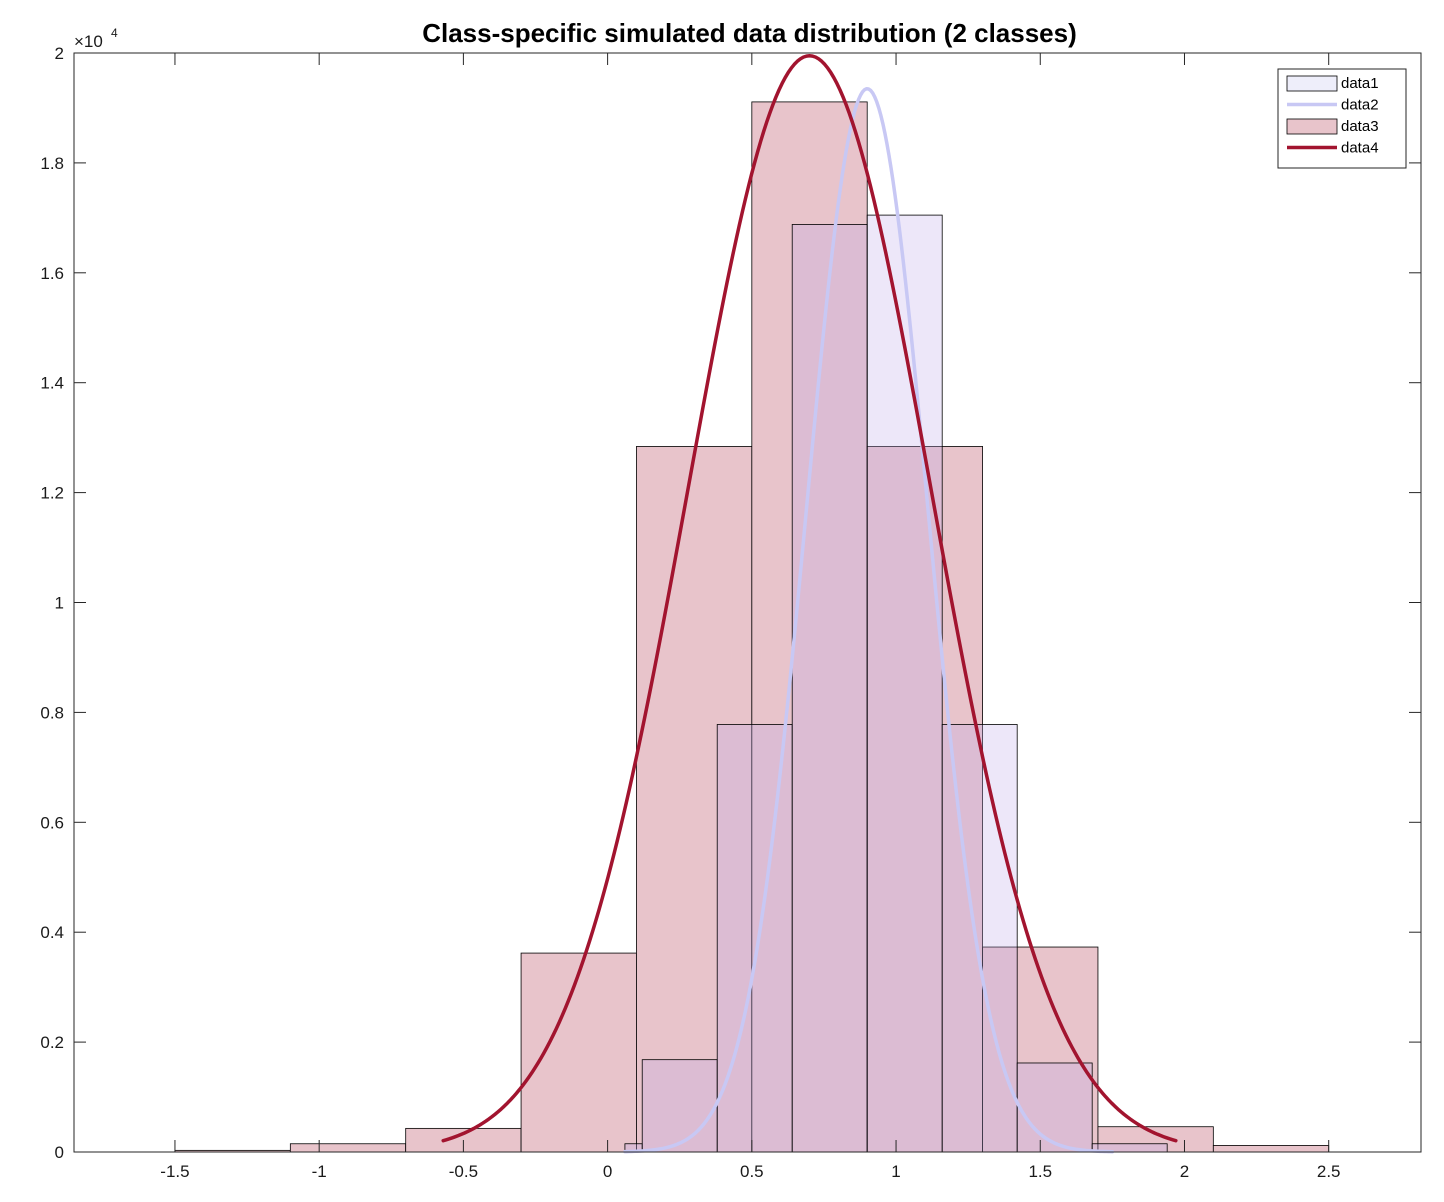 The image size is (1444, 1202). Describe the element at coordinates (59, 53) in the screenshot. I see `y-tick-label: 2` at that location.